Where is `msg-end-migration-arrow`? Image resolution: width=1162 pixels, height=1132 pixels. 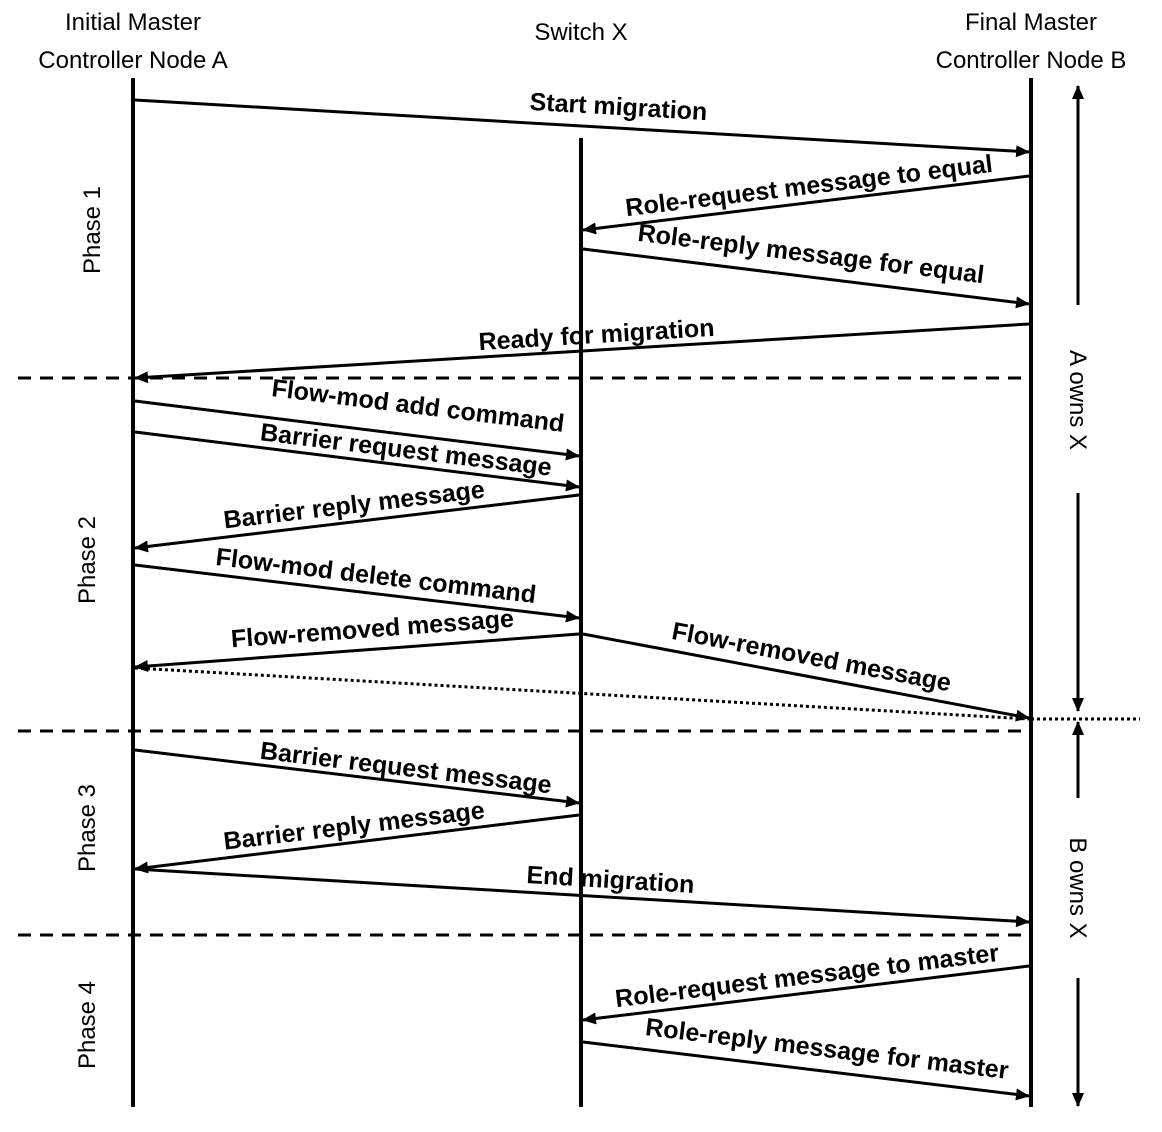
msg-end-migration-arrow is located at coordinates (582, 897).